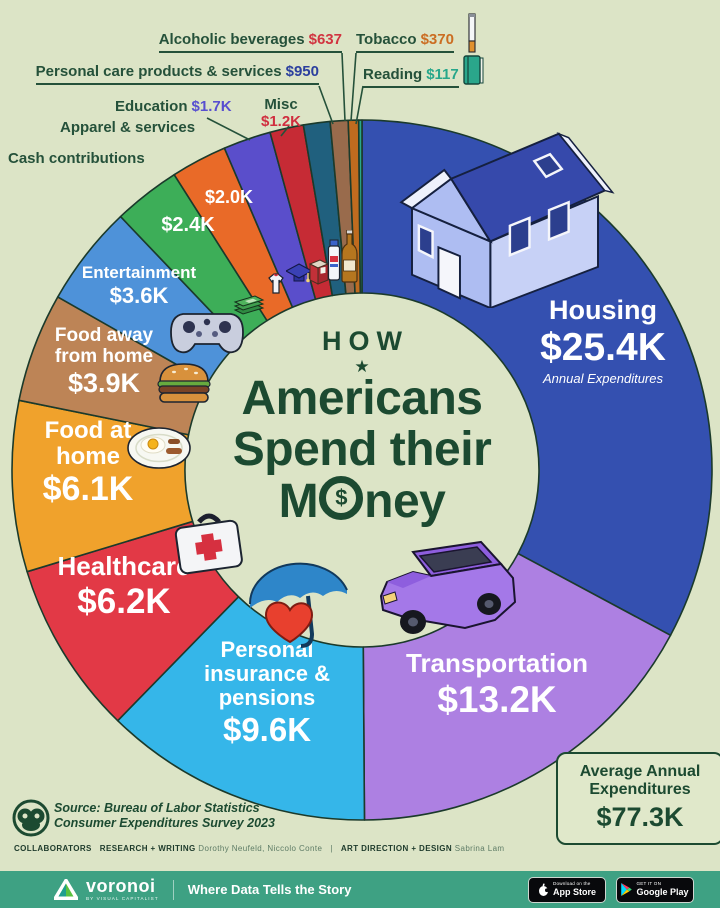 The height and width of the screenshot is (908, 720). What do you see at coordinates (638, 798) in the screenshot?
I see `average-expenditures-box: Average Annual Expenditures $77.3K` at bounding box center [638, 798].